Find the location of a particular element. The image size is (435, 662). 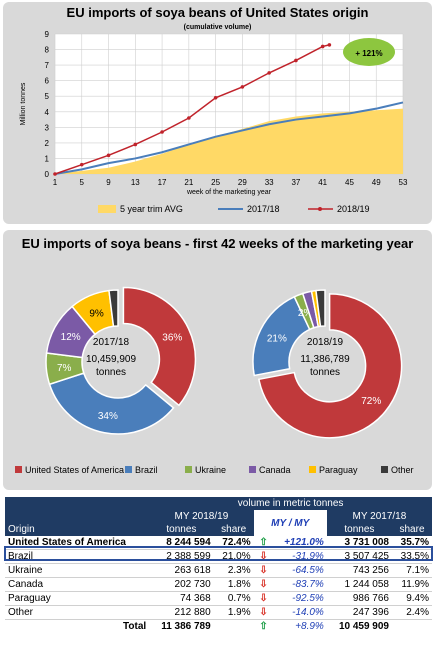

donut-legend-label: Paraguay is located at coordinates (338, 470).